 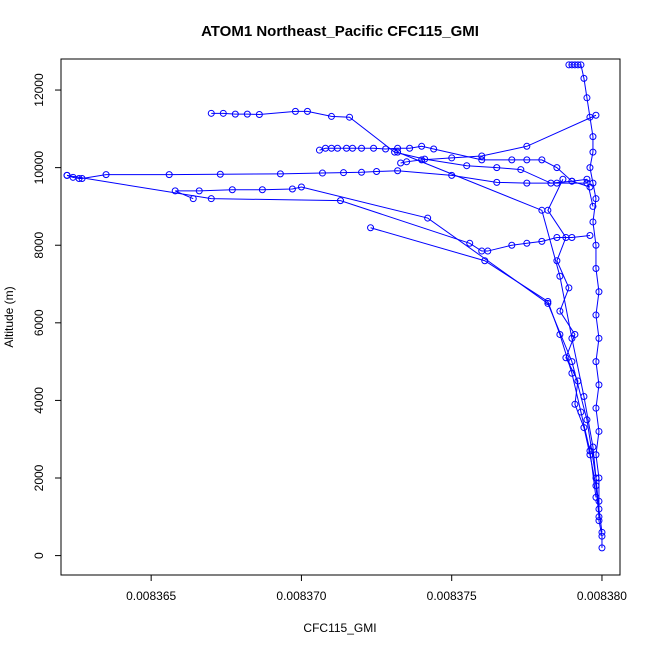 I want to click on x-tick-label: 0.008370, so click(x=301, y=596).